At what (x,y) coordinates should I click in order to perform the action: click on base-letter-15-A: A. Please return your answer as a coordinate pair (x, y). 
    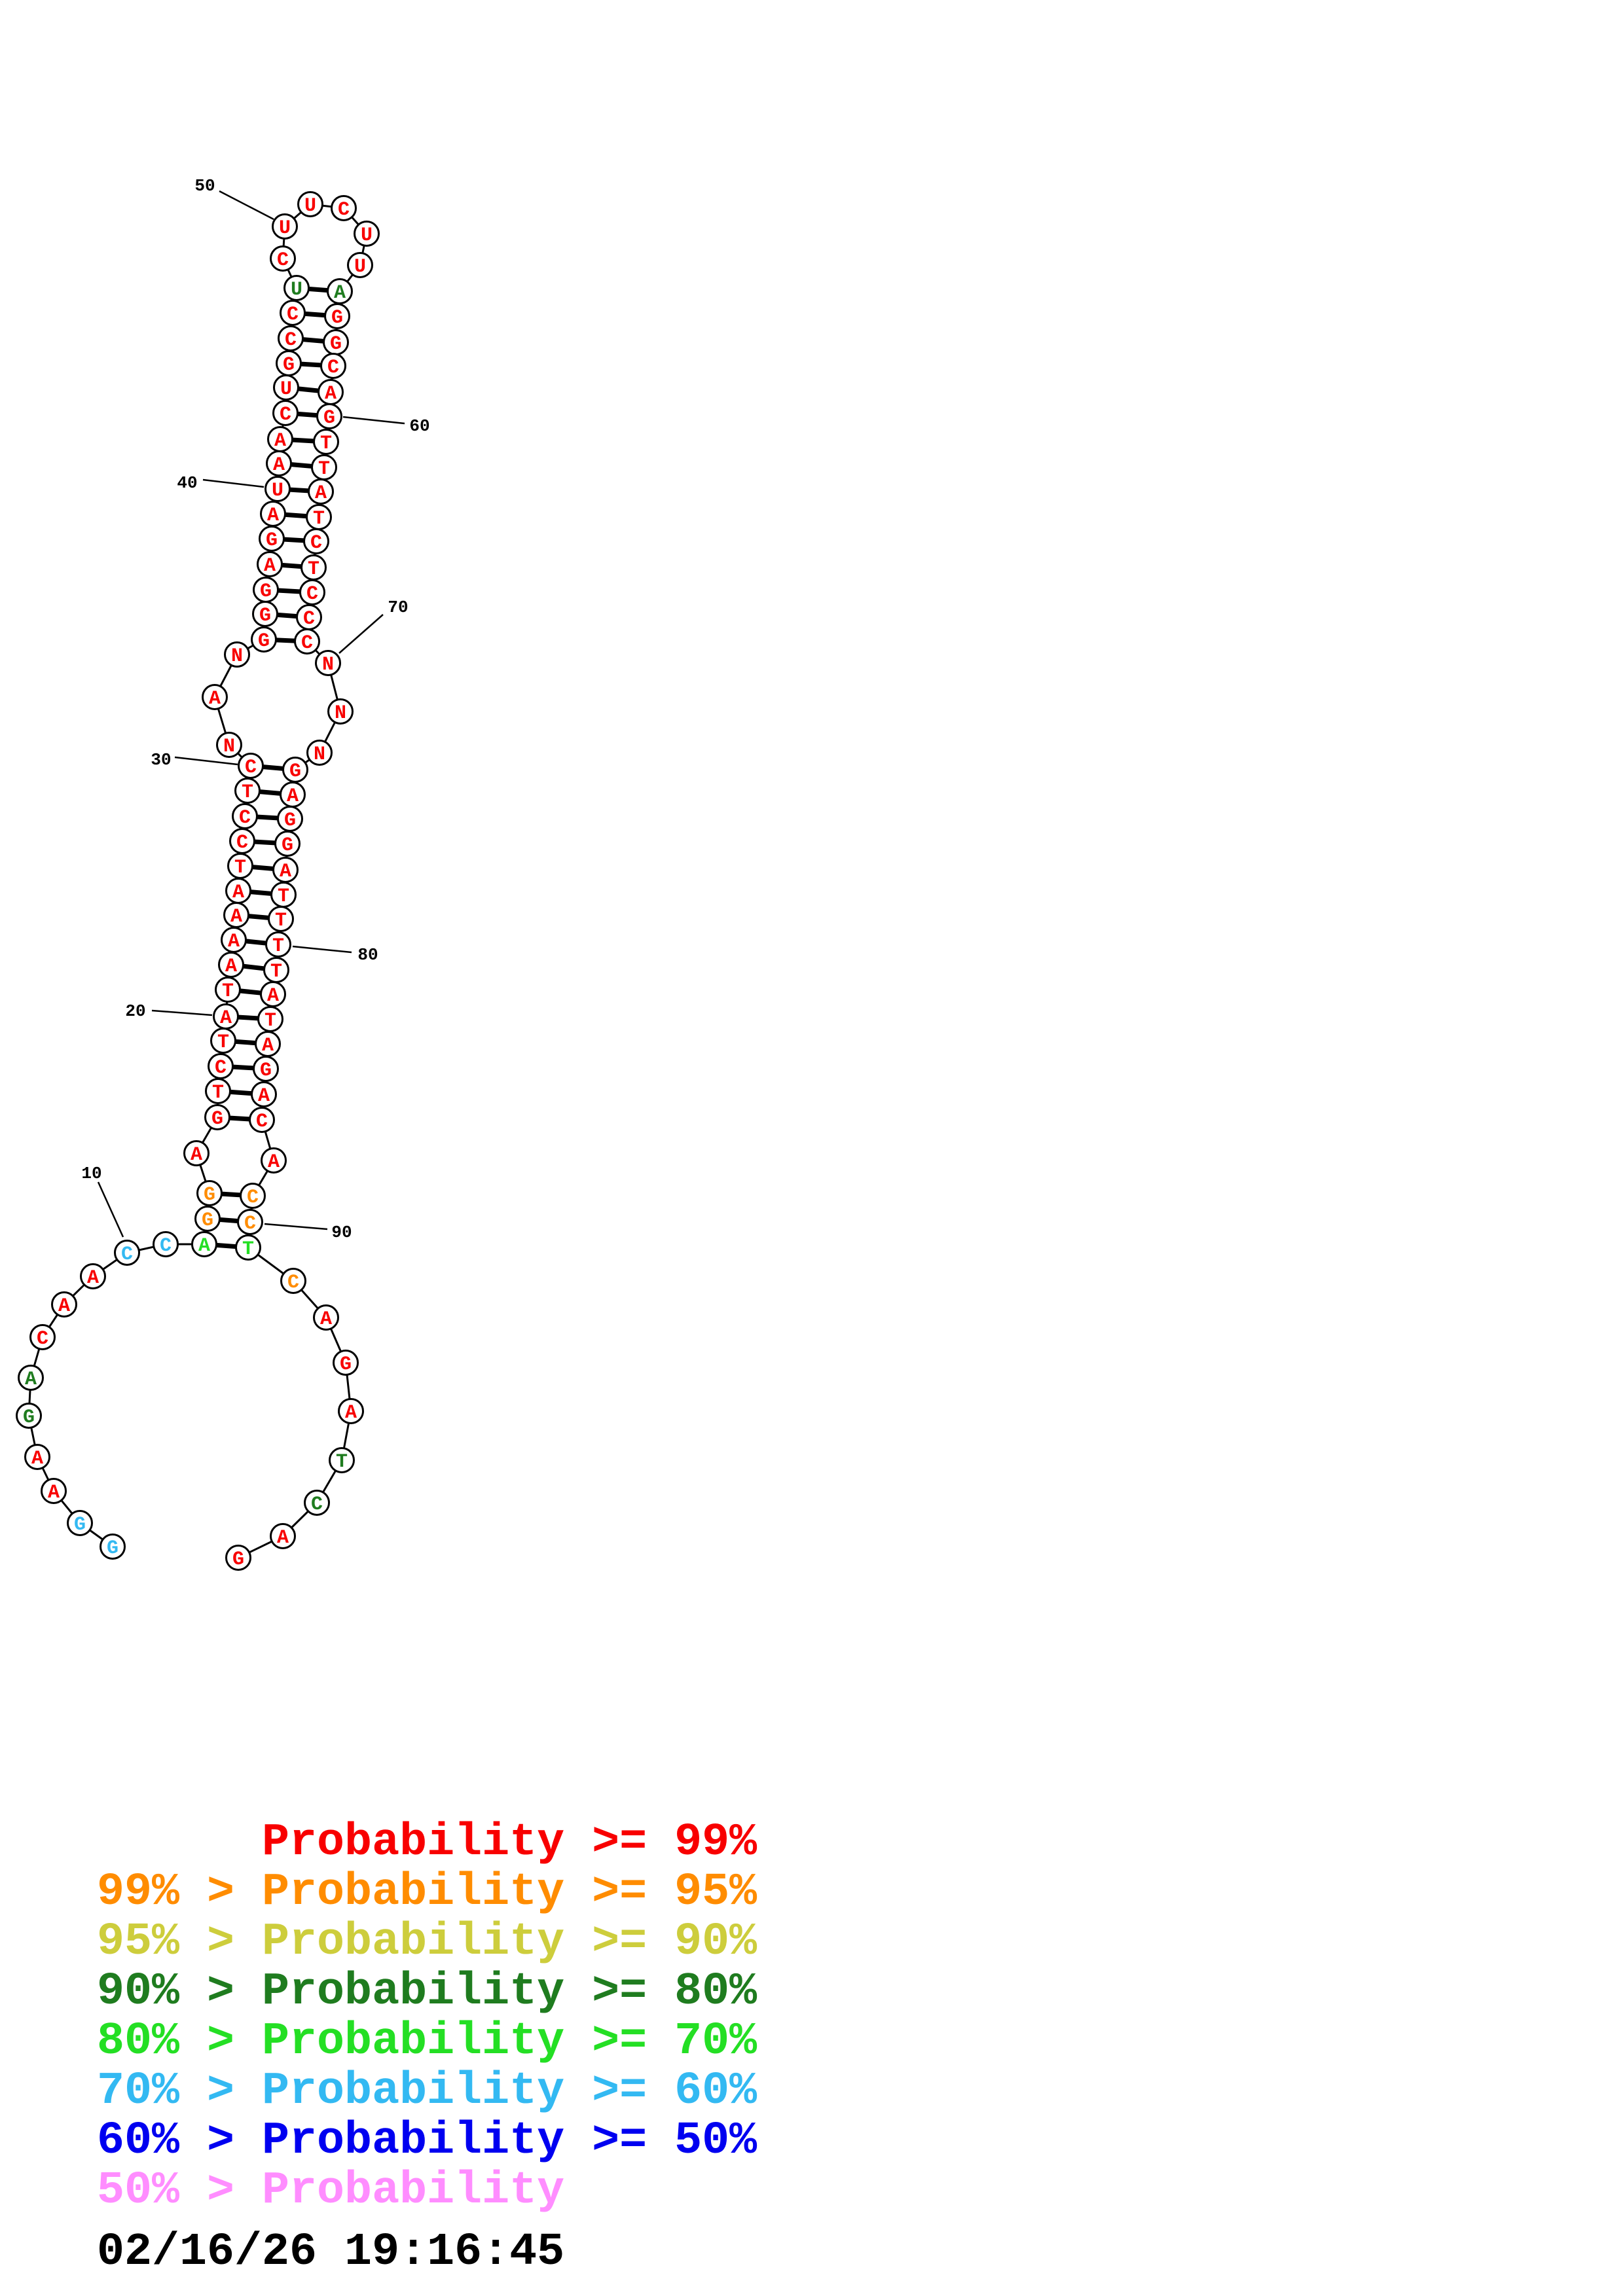
    Looking at the image, I should click on (196, 1155).